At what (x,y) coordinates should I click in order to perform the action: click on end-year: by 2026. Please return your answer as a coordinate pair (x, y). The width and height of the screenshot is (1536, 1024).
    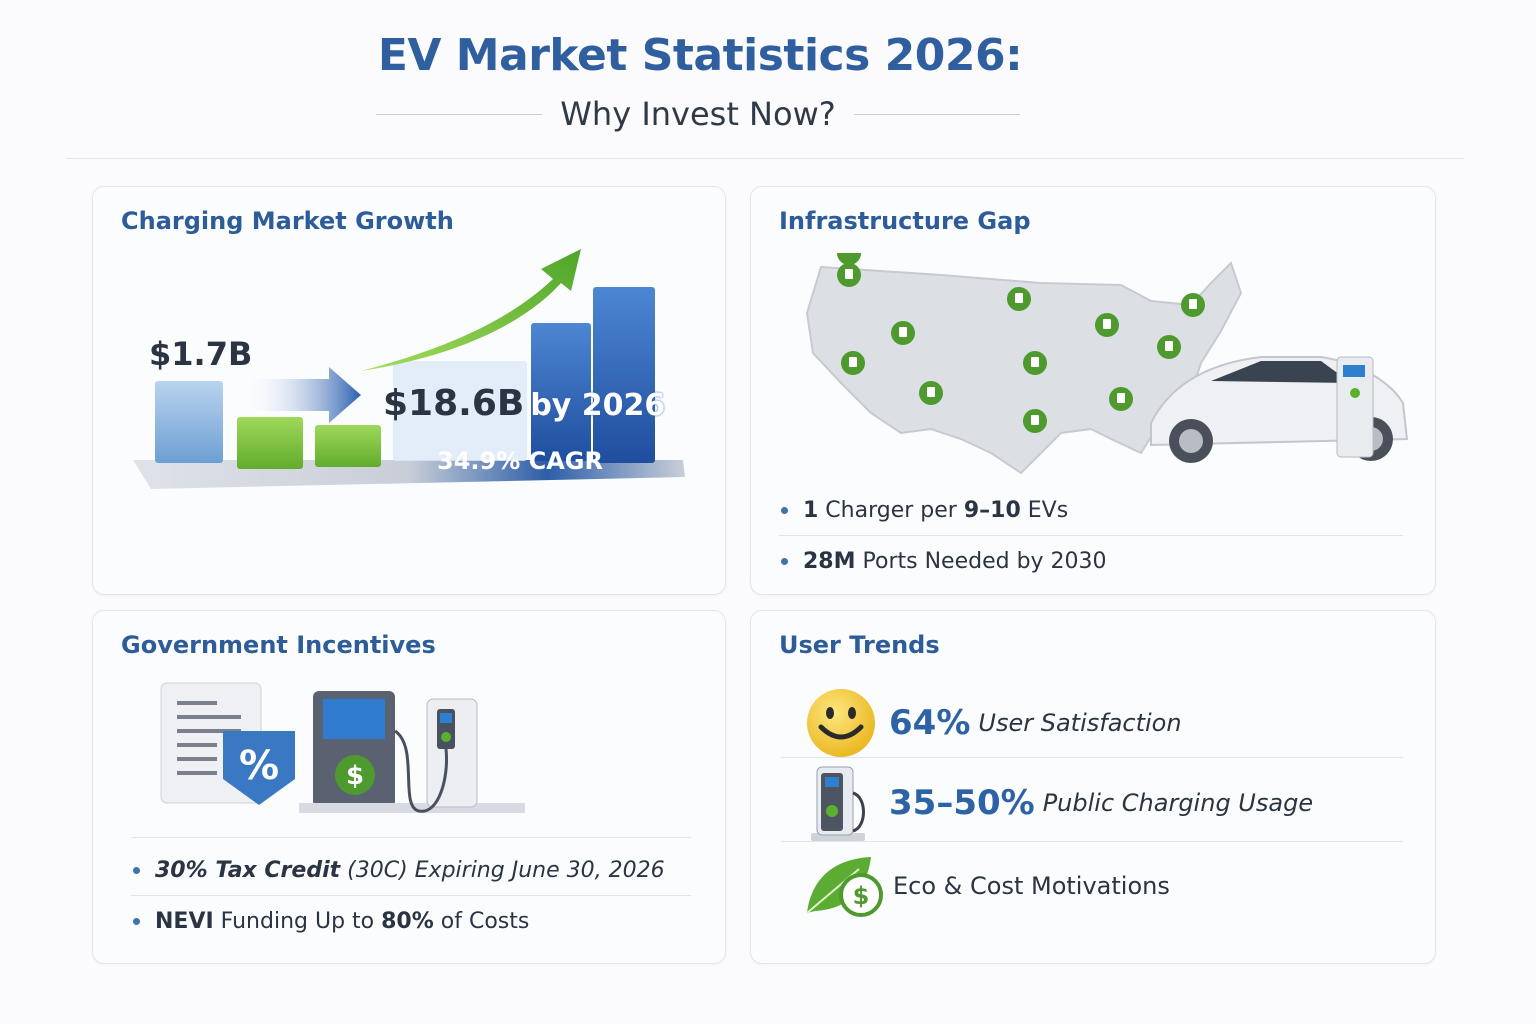
    Looking at the image, I should click on (598, 405).